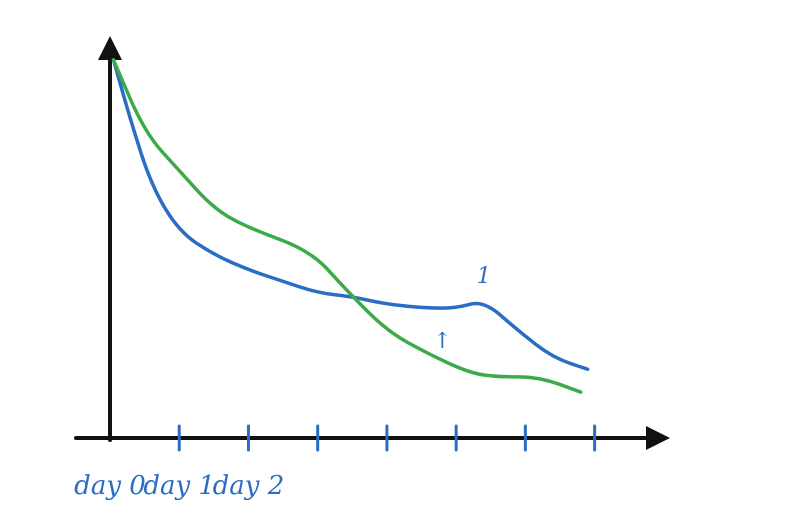  What do you see at coordinates (387, 438) in the screenshot?
I see `x-ticks` at bounding box center [387, 438].